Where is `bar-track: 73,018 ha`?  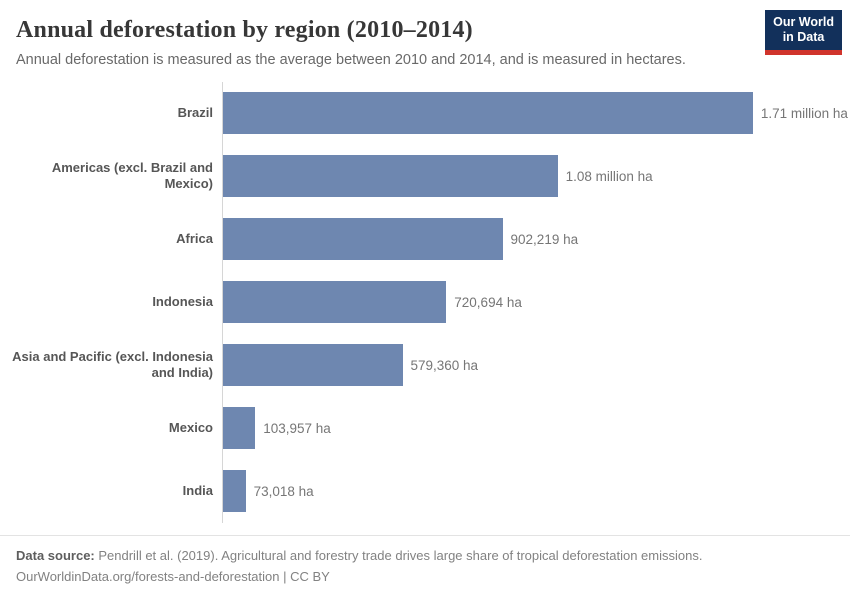 bar-track: 73,018 ha is located at coordinates (536, 491).